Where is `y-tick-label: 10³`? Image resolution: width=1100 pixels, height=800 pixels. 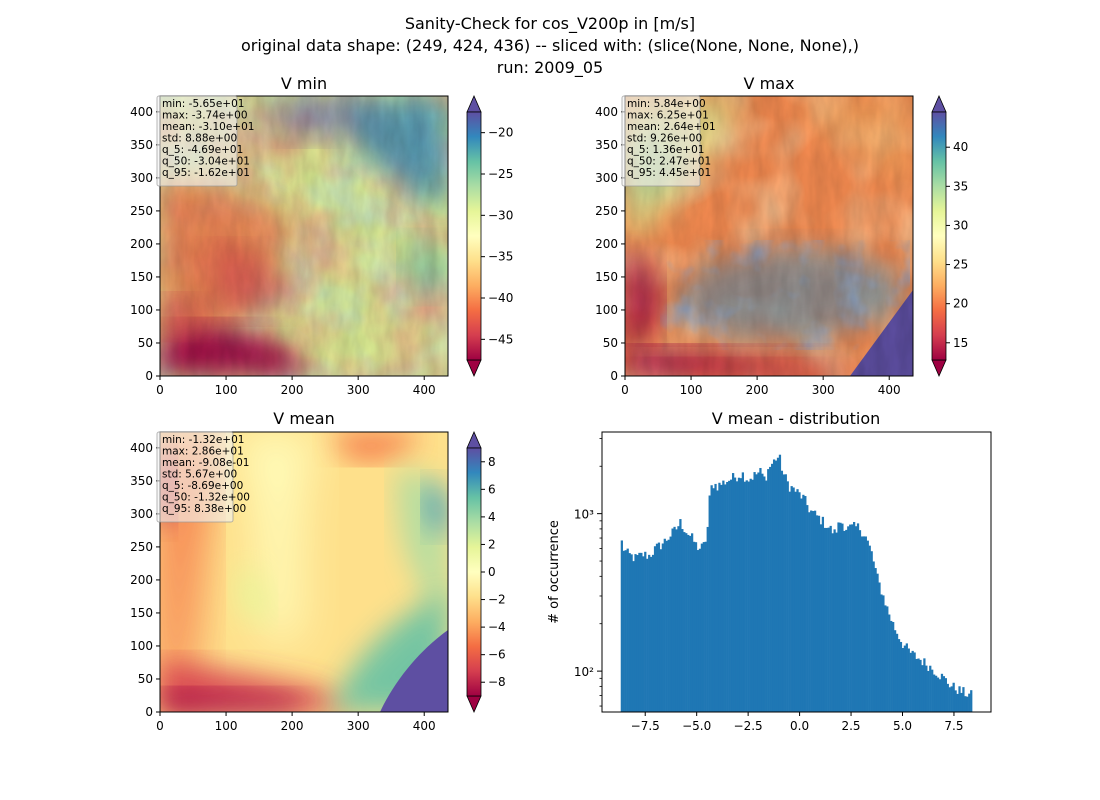
y-tick-label: 10³ is located at coordinates (584, 515).